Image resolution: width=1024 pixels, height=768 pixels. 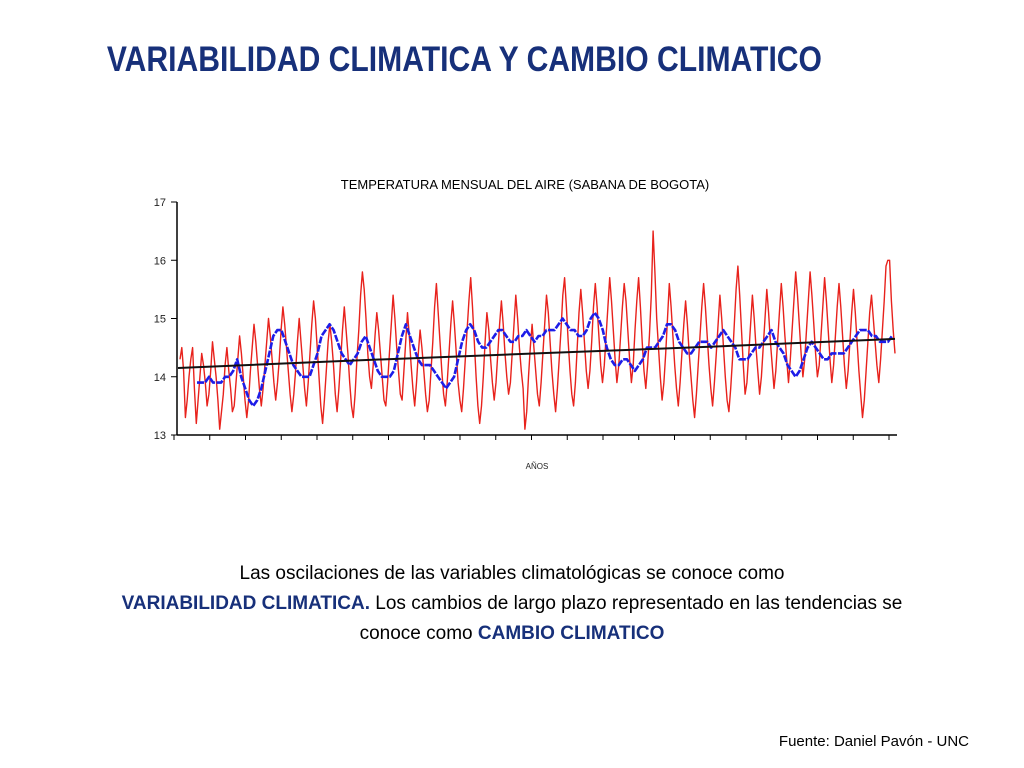 I want to click on y-tick-label: 16, so click(x=160, y=261).